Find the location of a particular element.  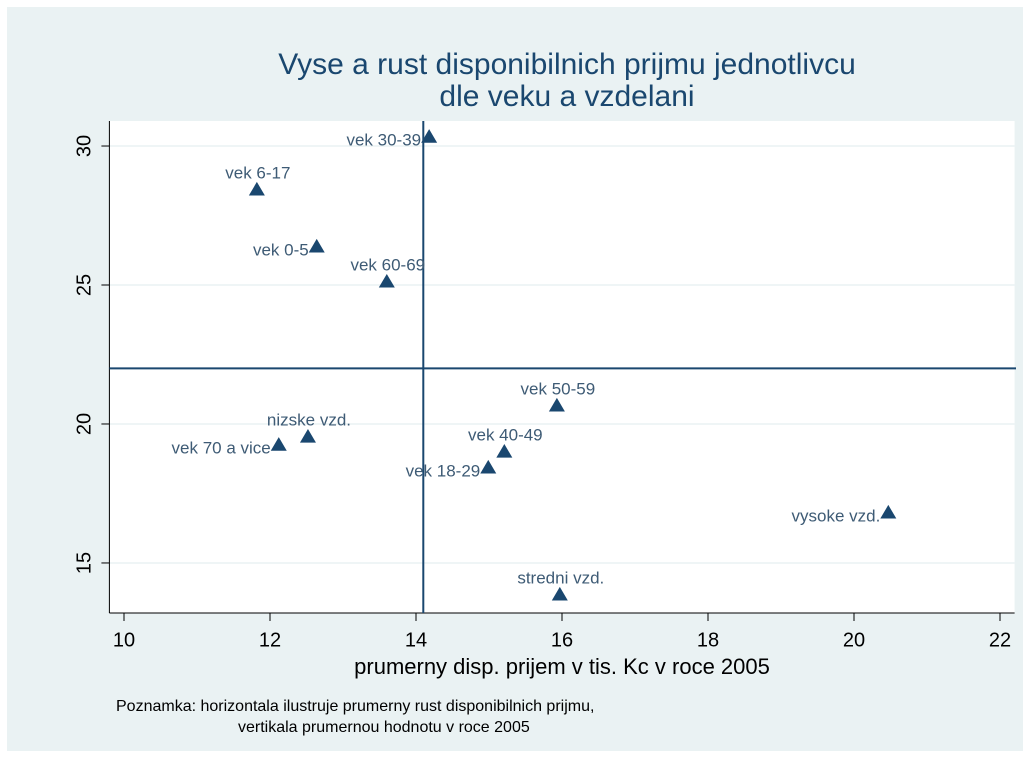

point-label: vysoke vzd. is located at coordinates (835, 515).